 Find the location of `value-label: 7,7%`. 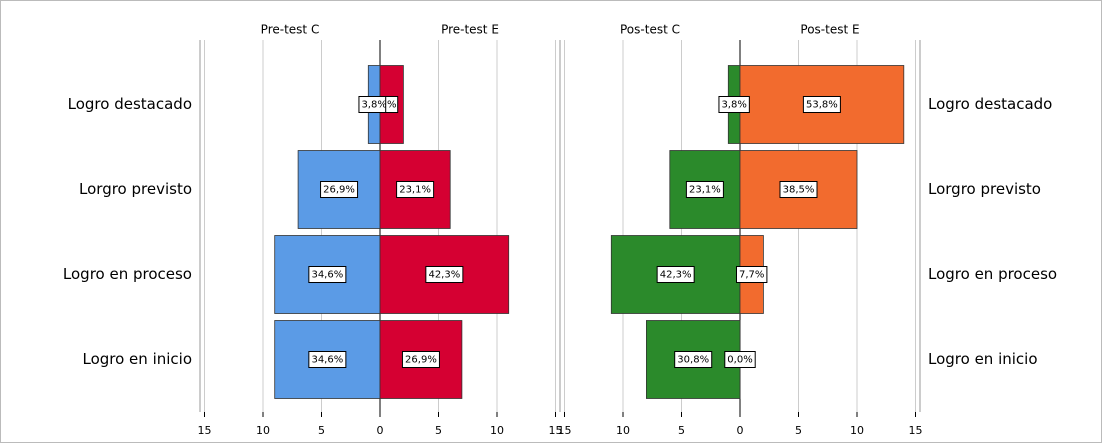

value-label: 7,7% is located at coordinates (751, 275).